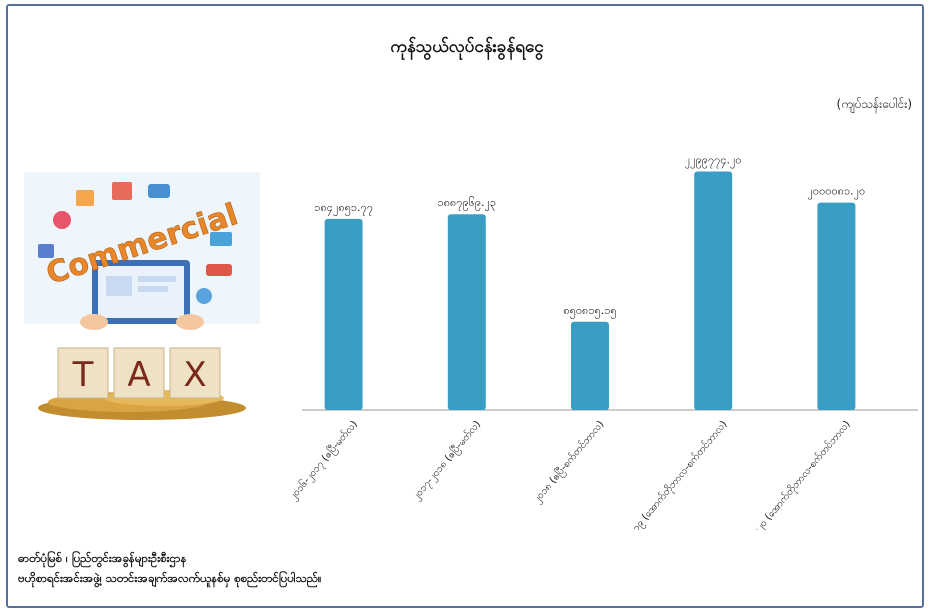 The image size is (934, 616). Describe the element at coordinates (85, 198) in the screenshot. I see `gift-icon` at that location.